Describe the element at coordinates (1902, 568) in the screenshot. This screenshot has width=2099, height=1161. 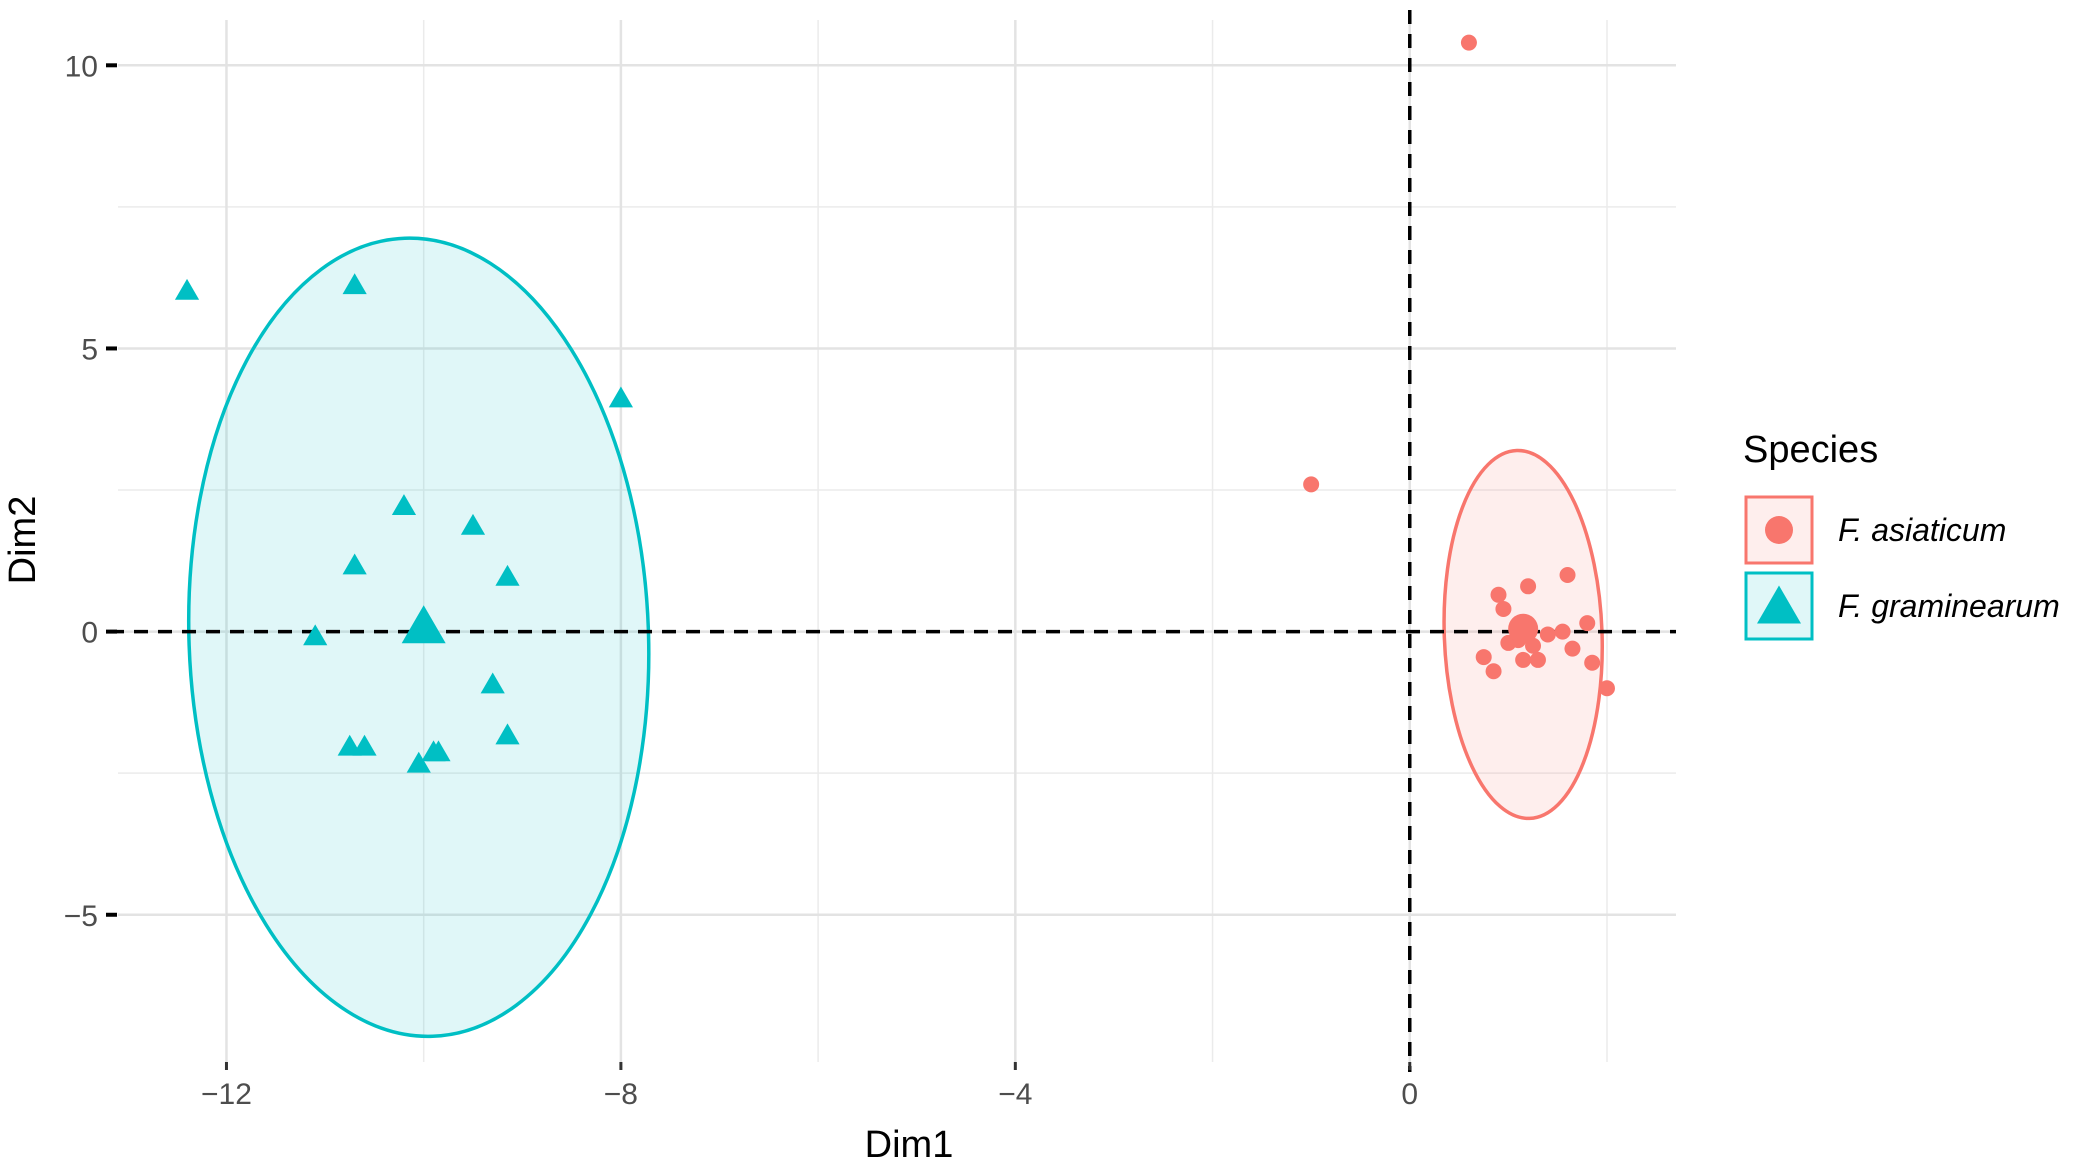
I see `legend-entries: F. asiaticum F. graminearum` at that location.